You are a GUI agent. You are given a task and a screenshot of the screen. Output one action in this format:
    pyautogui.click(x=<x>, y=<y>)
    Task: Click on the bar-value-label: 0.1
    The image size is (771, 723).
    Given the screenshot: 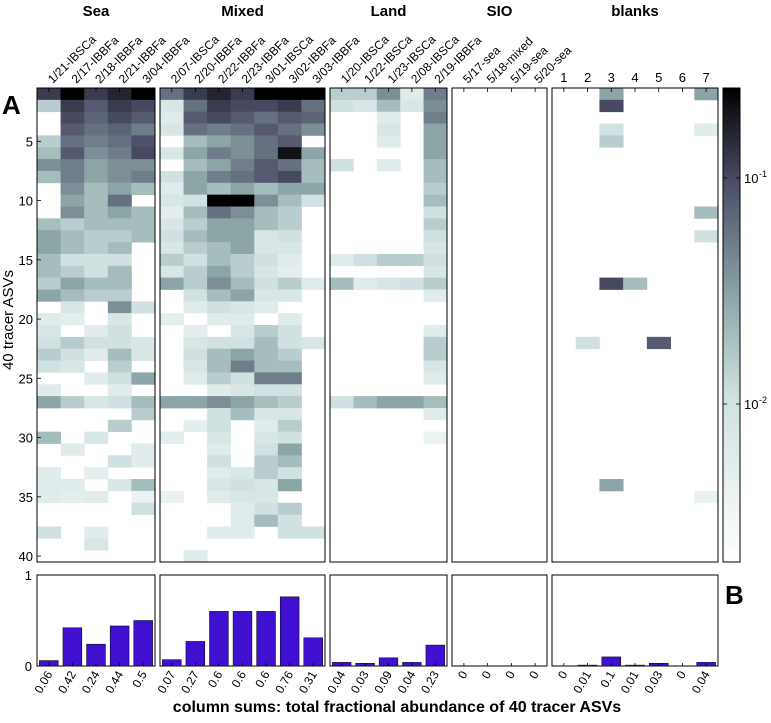 What is the action you would take?
    pyautogui.click(x=607, y=679)
    